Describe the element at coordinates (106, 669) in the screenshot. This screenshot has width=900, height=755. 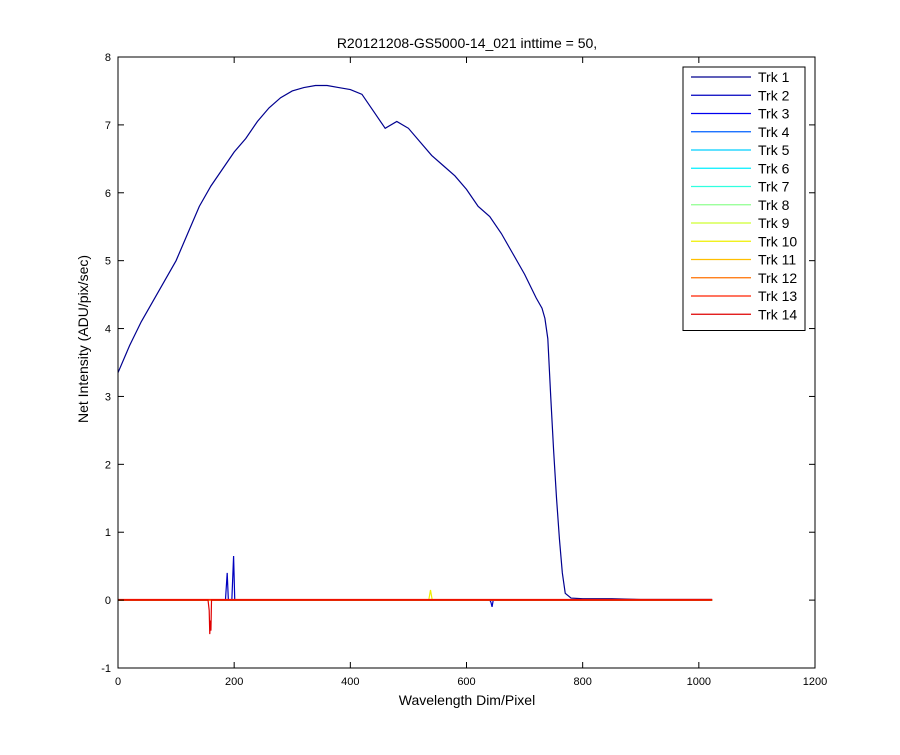
I see `y-tick-label: -1` at that location.